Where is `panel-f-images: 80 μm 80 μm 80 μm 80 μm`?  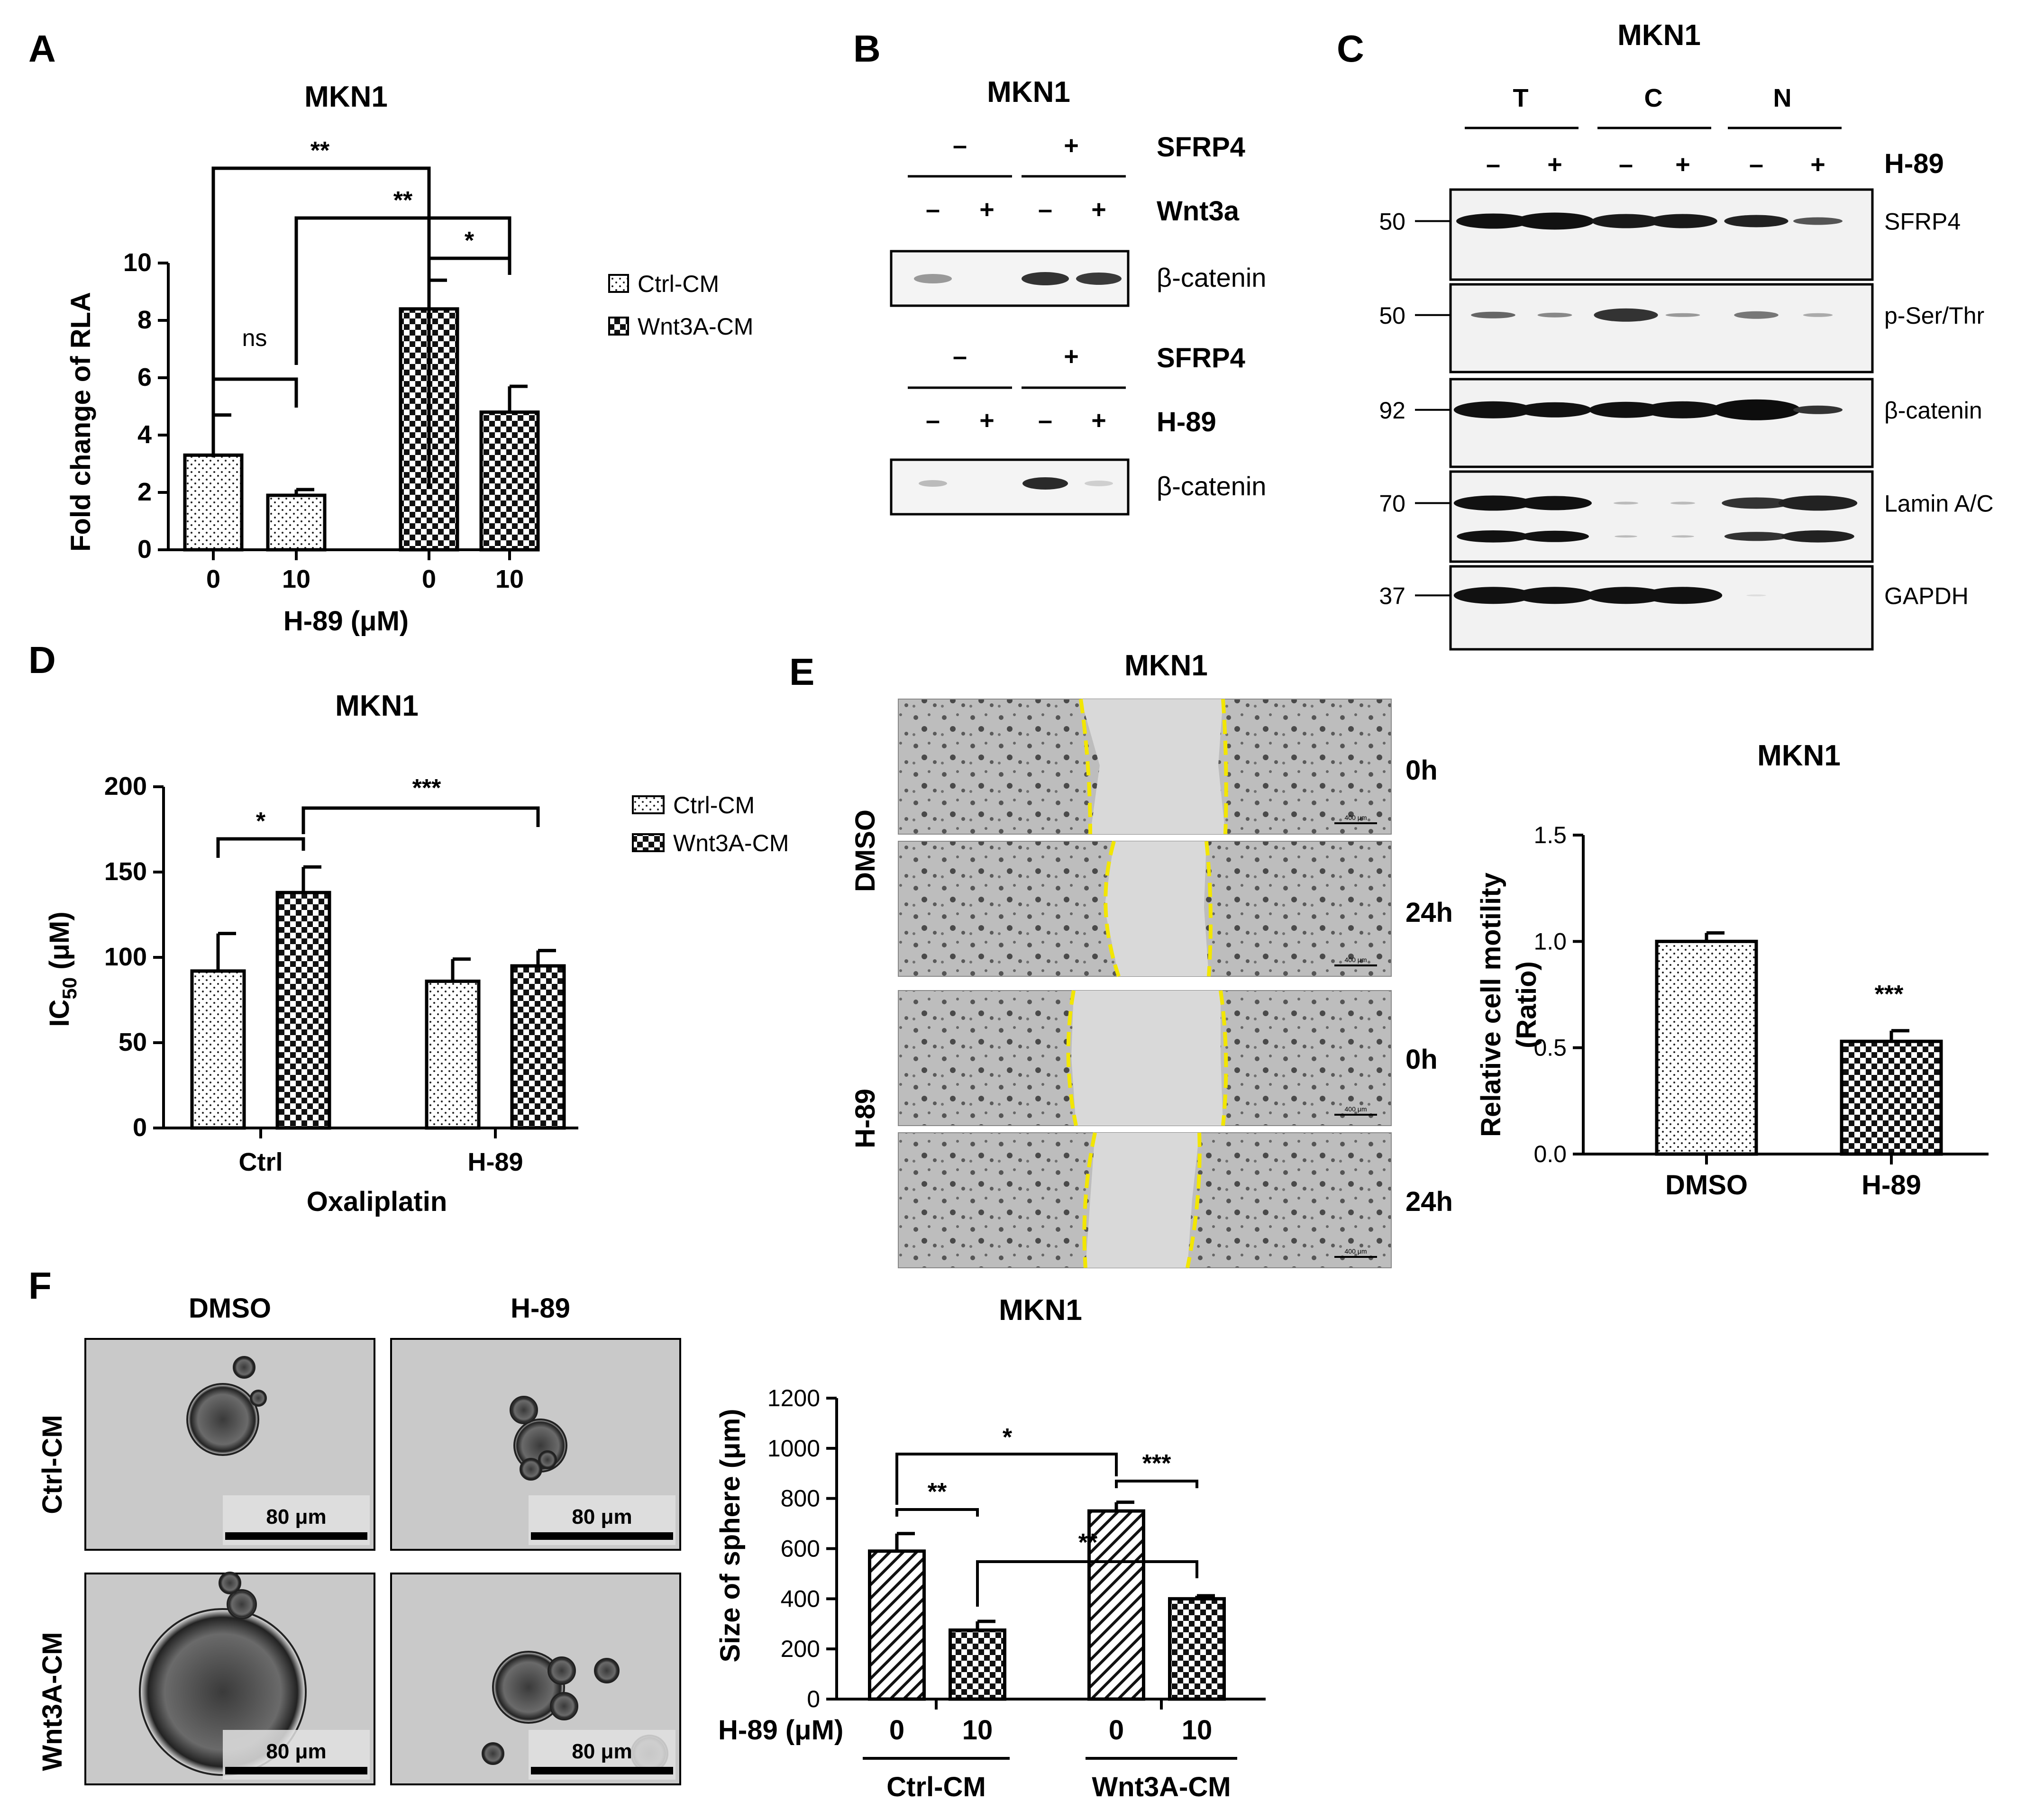
panel-f-images: 80 μm 80 μm 80 μm 80 μm is located at coordinates (382, 1561).